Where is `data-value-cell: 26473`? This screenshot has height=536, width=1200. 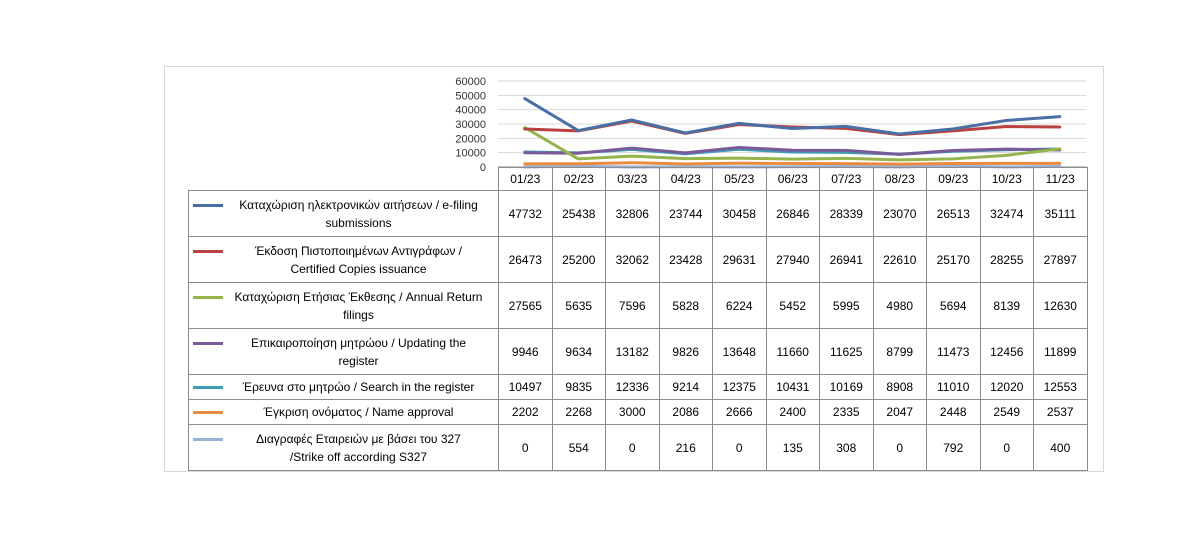 data-value-cell: 26473 is located at coordinates (525, 259).